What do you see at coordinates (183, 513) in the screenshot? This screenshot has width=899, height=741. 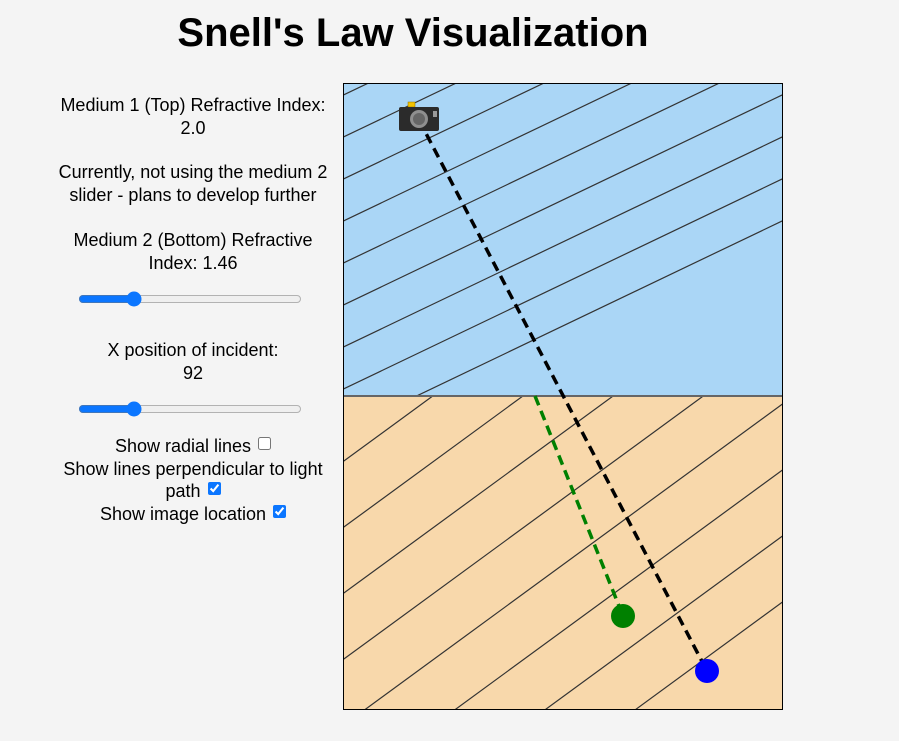 I see `image-location-label: Show image location` at bounding box center [183, 513].